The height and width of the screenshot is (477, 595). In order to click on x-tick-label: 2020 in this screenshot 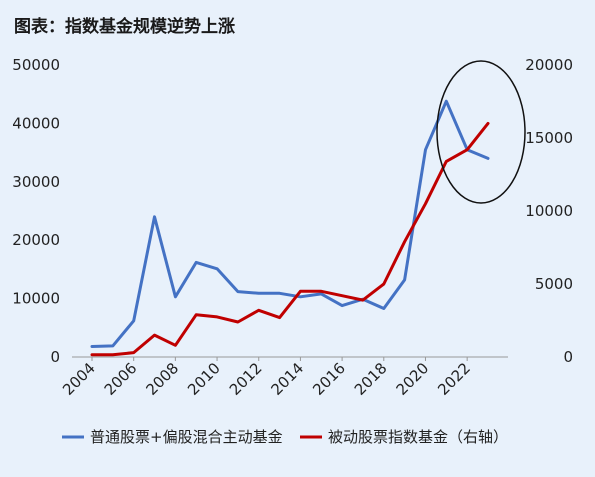, I will do `click(413, 379)`.